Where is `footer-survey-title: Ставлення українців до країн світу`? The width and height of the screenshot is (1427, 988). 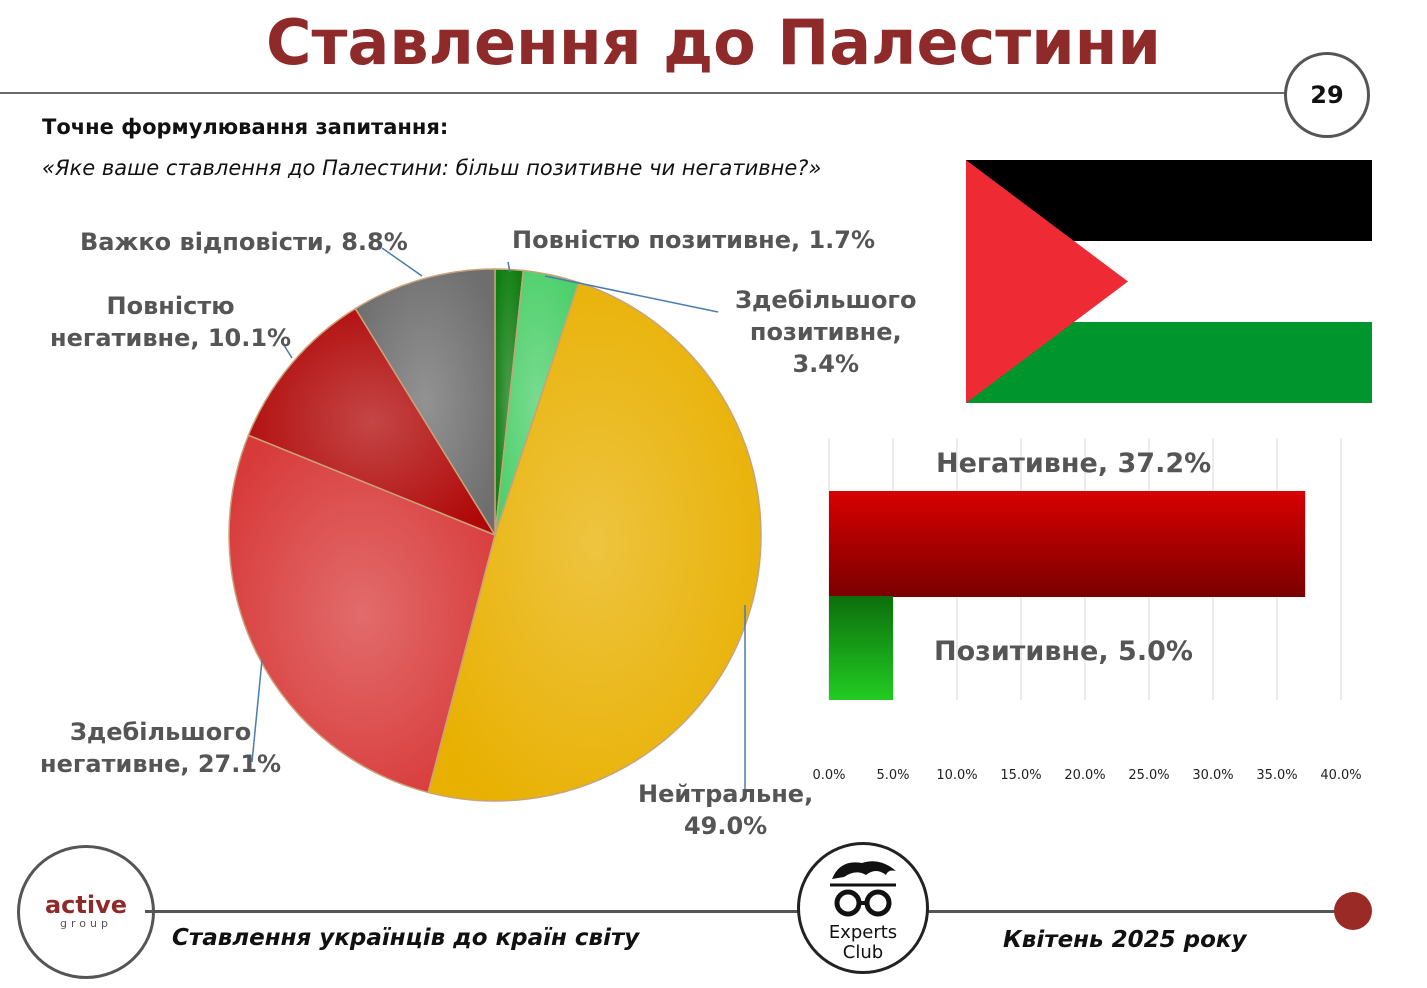
footer-survey-title: Ставлення українців до країн світу is located at coordinates (406, 938).